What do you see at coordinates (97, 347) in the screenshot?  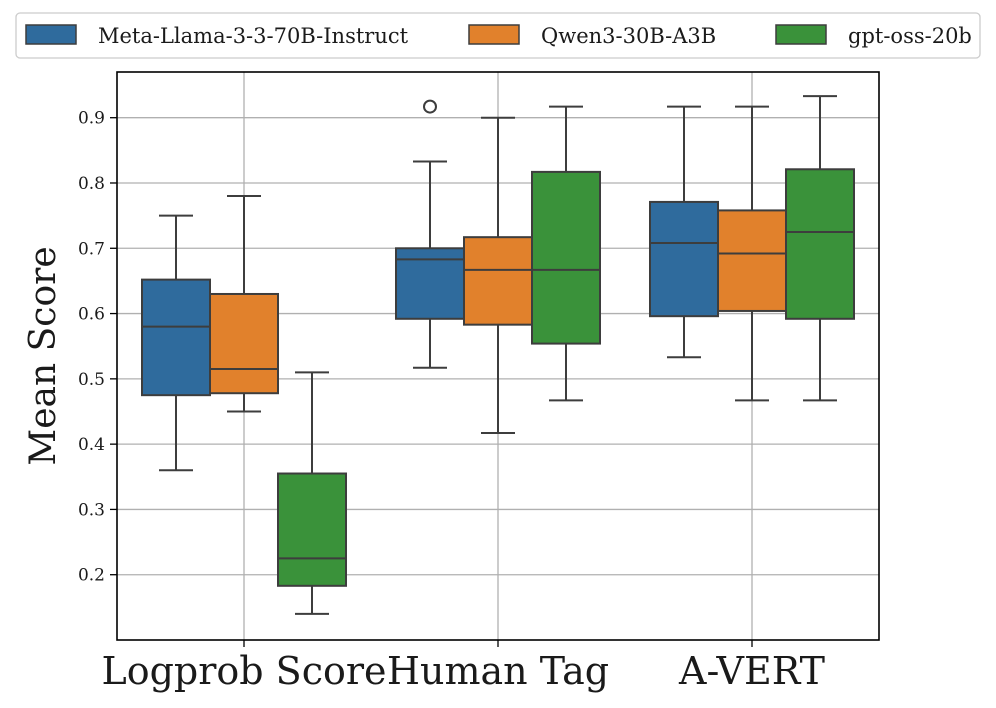 I see `y-axis: 0.2 0.3 0.4 0.5 0.6 0.7 0.8 0.9` at bounding box center [97, 347].